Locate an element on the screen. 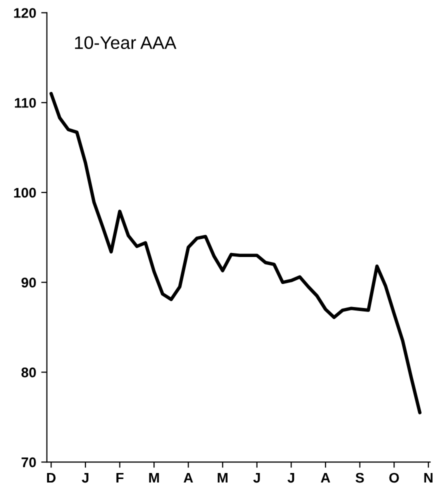 This screenshot has height=490, width=438. x-tick-label: N is located at coordinates (428, 477).